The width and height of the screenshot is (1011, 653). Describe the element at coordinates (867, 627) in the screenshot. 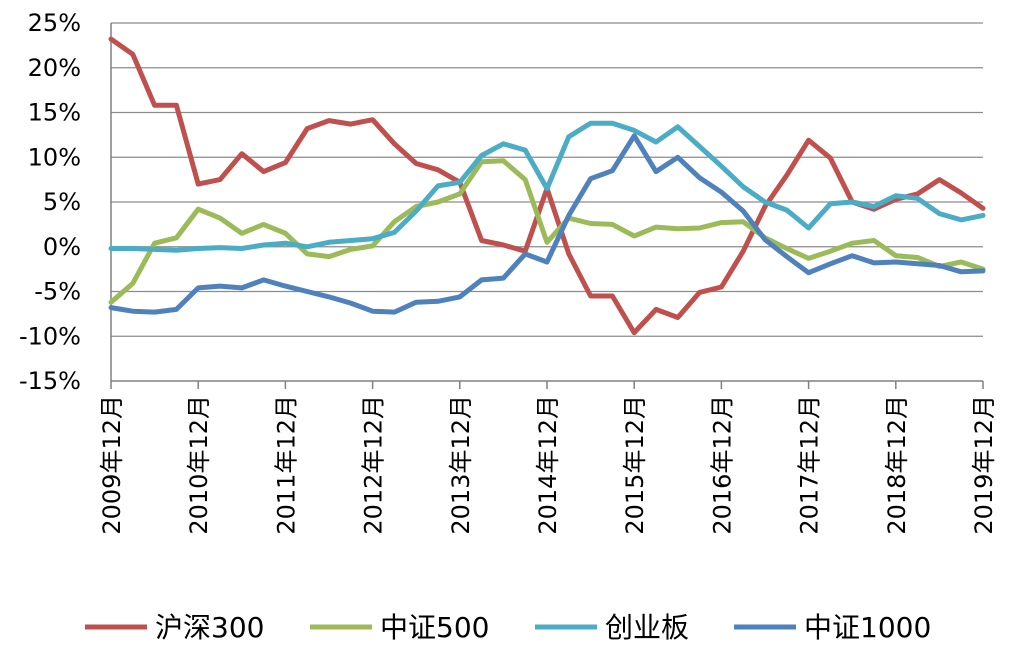

I see `legend-label: 中证1000` at that location.